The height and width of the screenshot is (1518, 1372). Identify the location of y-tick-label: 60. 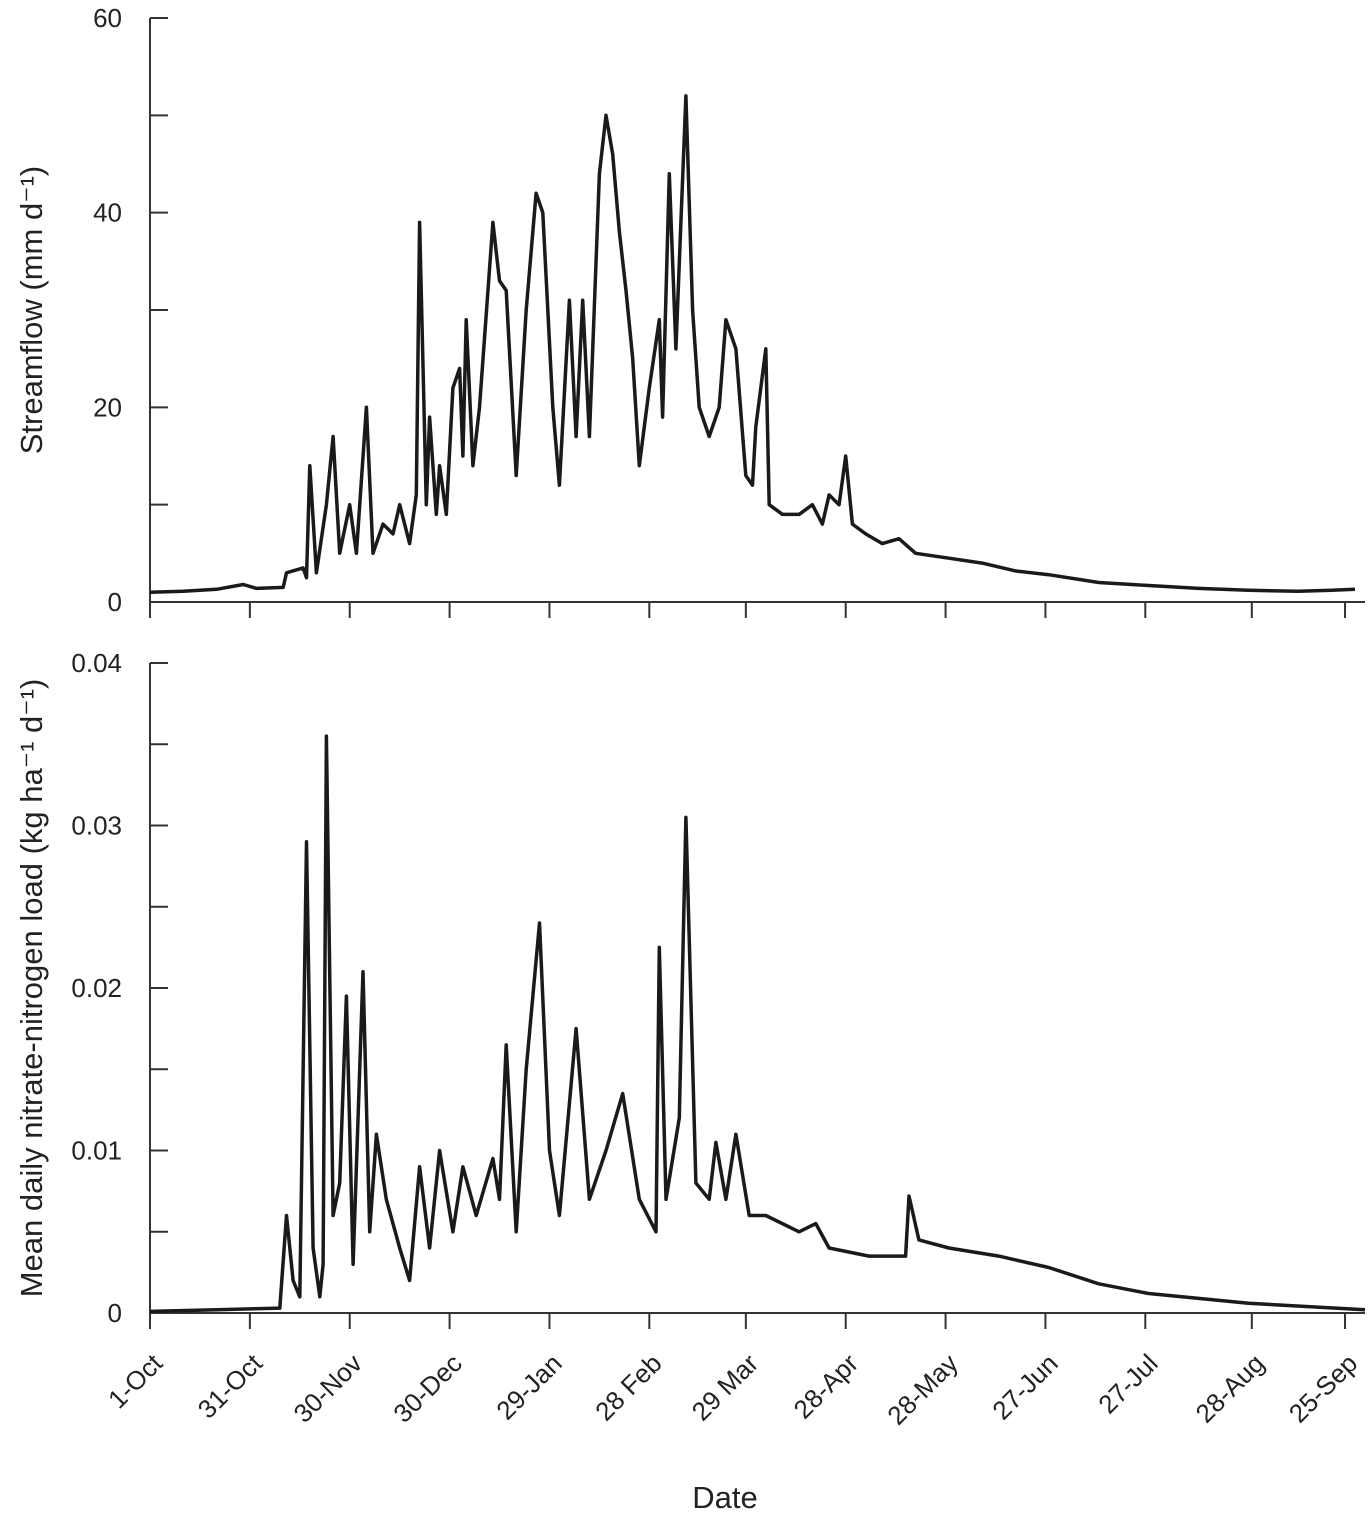
(107, 18).